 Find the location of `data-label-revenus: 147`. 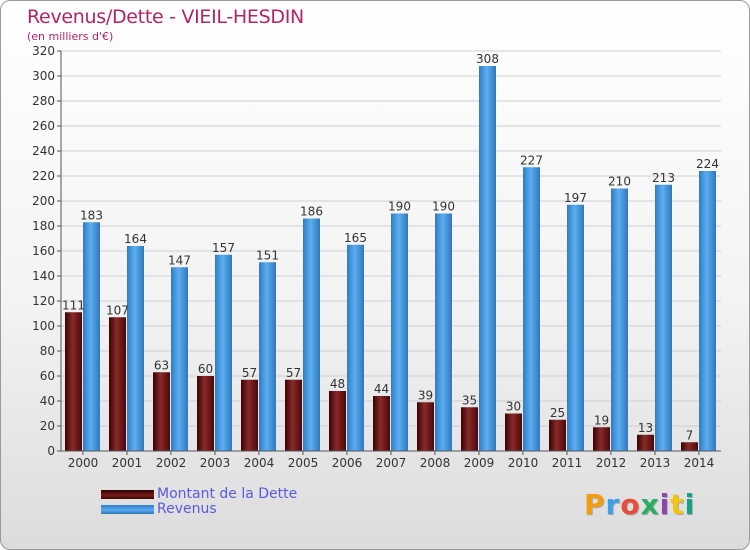

data-label-revenus: 147 is located at coordinates (179, 260).